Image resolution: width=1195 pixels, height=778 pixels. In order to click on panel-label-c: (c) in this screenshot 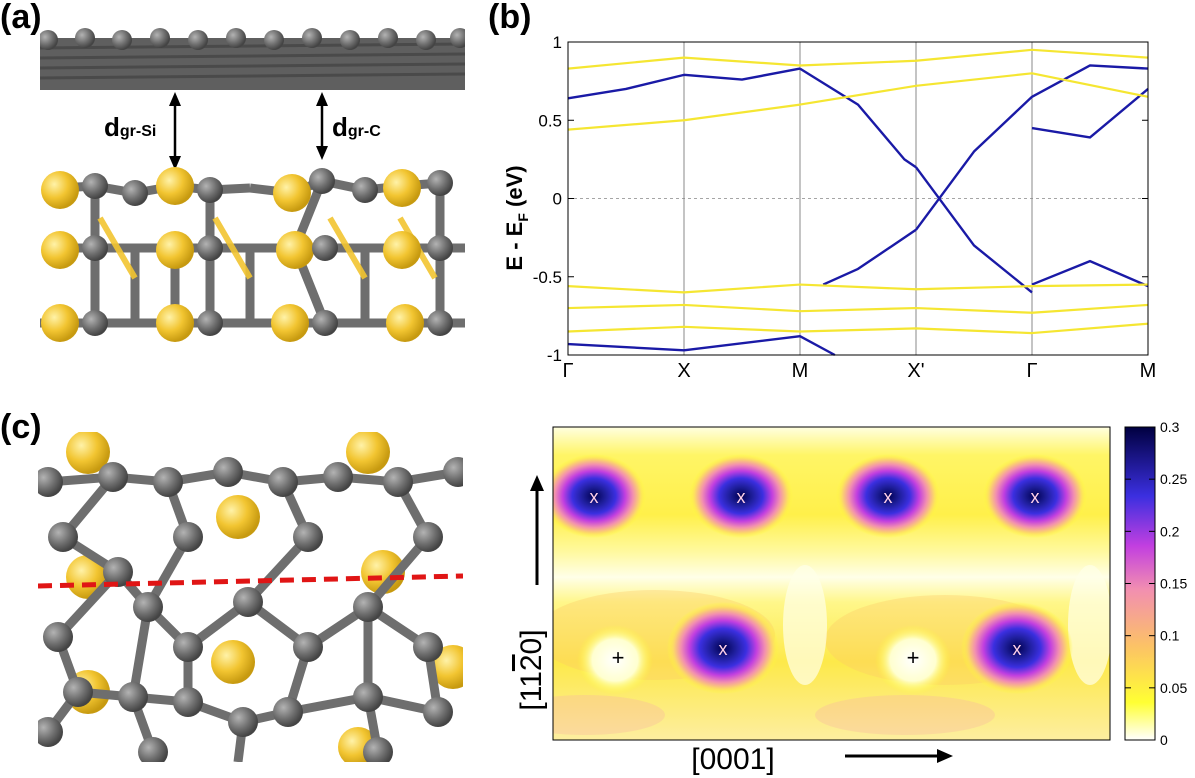, I will do `click(21, 427)`.